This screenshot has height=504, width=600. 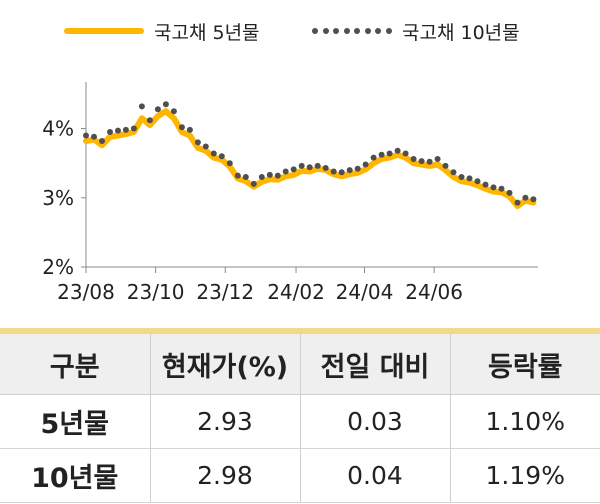 What do you see at coordinates (225, 292) in the screenshot?
I see `x-tick-label: 23/12` at bounding box center [225, 292].